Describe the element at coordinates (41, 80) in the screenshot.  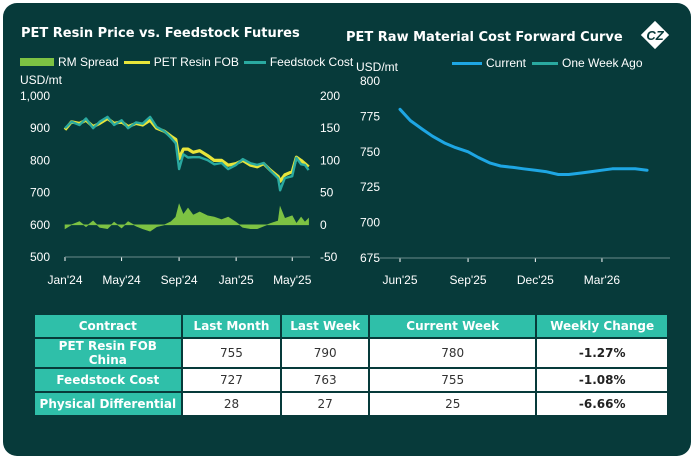
I see `left-axis-unit: USD/mt` at that location.